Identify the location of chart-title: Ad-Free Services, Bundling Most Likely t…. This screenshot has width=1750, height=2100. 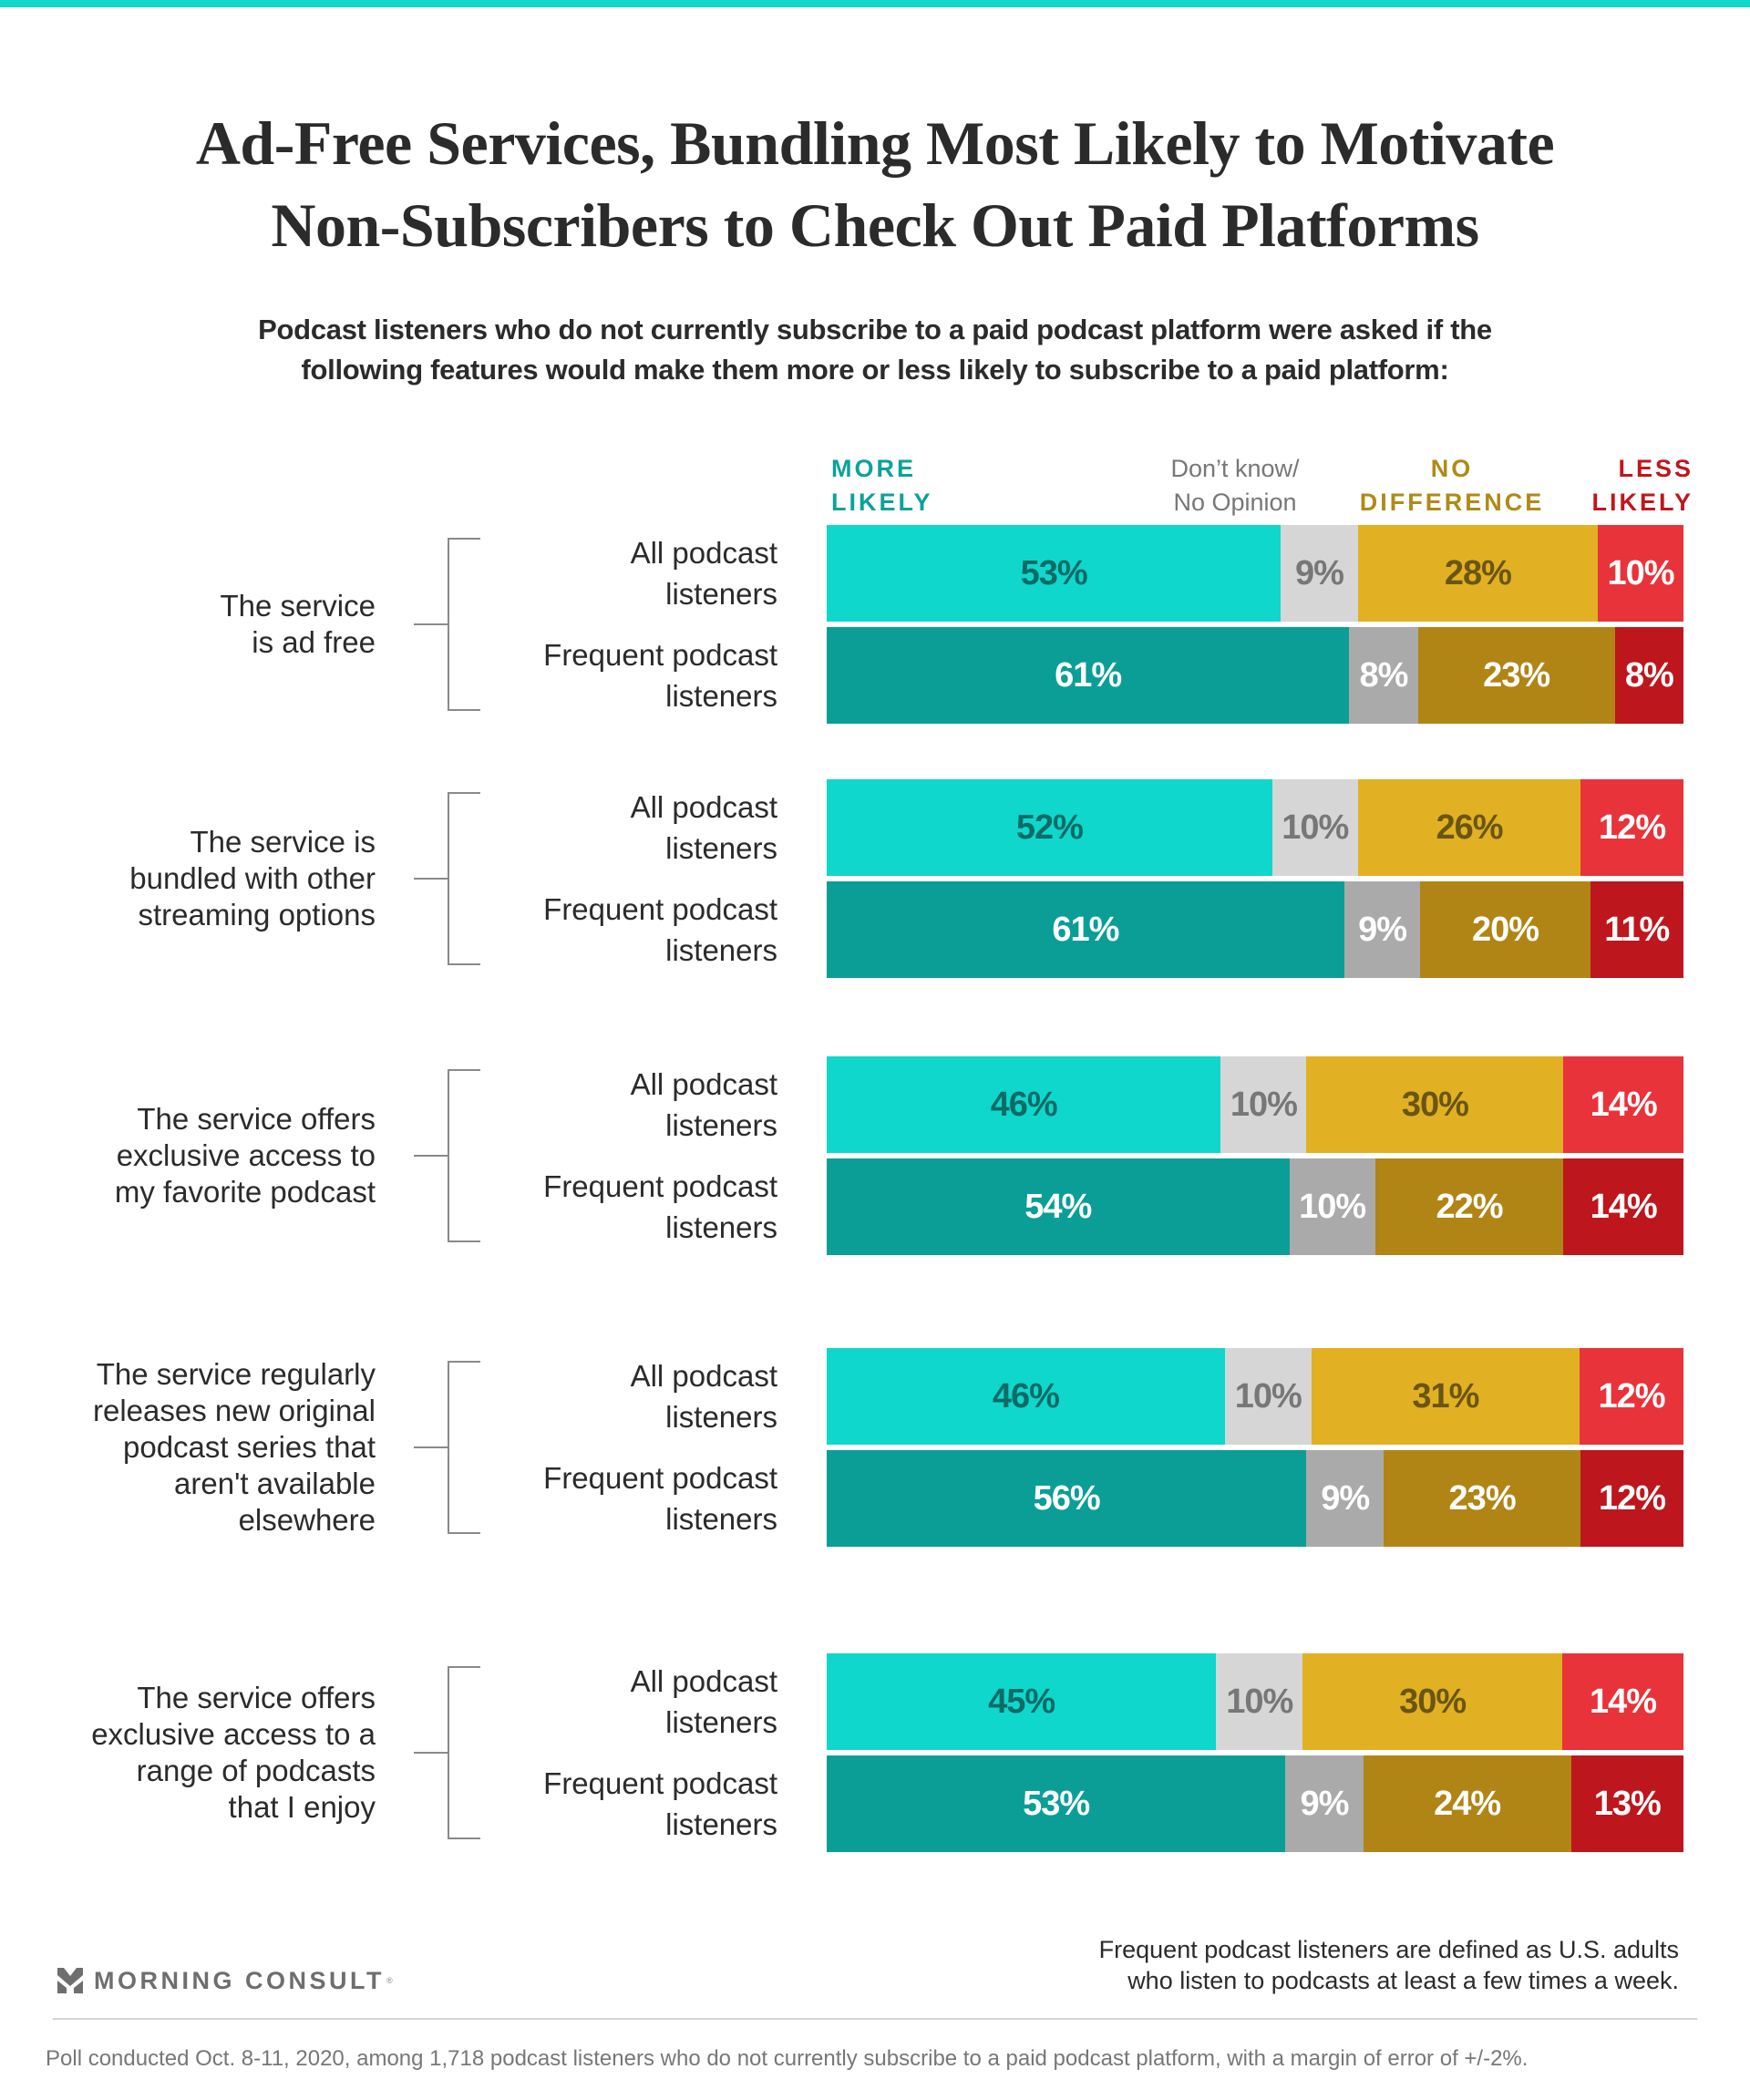
(875, 184).